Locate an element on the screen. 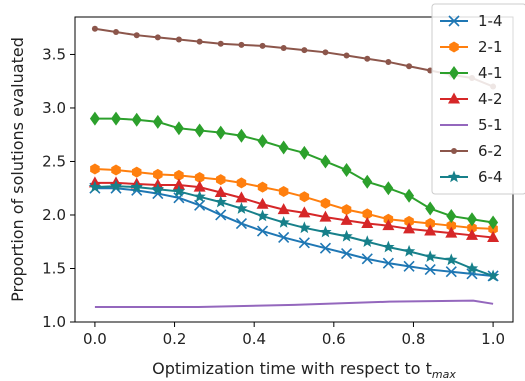 This screenshot has height=381, width=525. x-tick-label: 0.6 is located at coordinates (334, 339).